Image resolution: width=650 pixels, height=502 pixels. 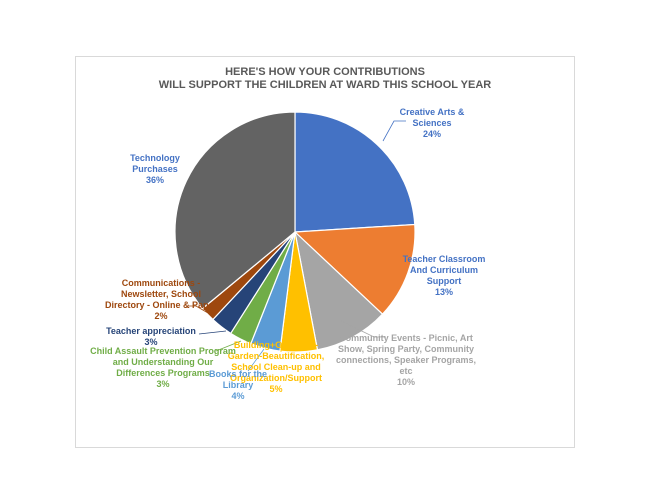 What do you see at coordinates (444, 292) in the screenshot?
I see `slice-label-line: 13%` at bounding box center [444, 292].